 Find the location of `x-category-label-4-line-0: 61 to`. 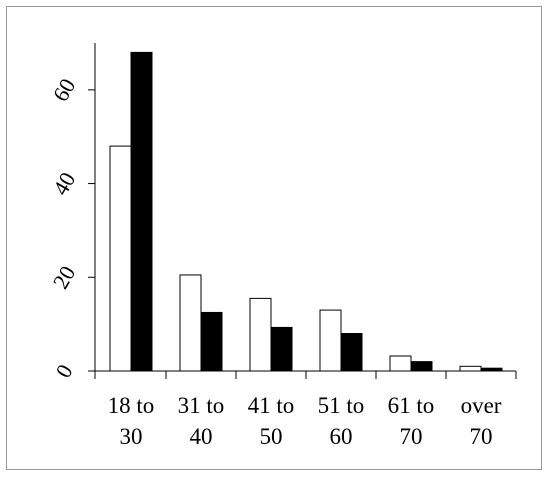

x-category-label-4-line-0: 61 to is located at coordinates (411, 405).